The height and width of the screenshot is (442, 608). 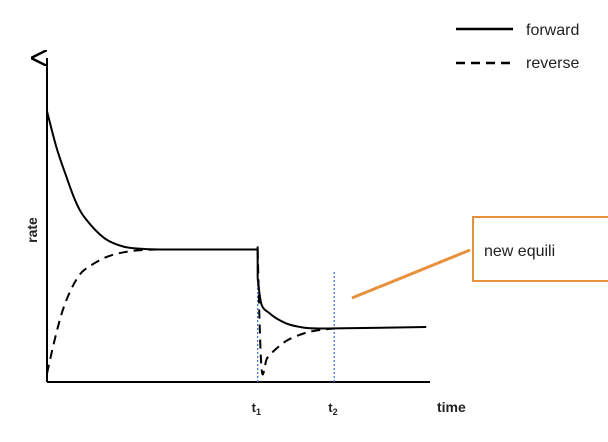 What do you see at coordinates (451, 407) in the screenshot?
I see `x-axis-title: time` at bounding box center [451, 407].